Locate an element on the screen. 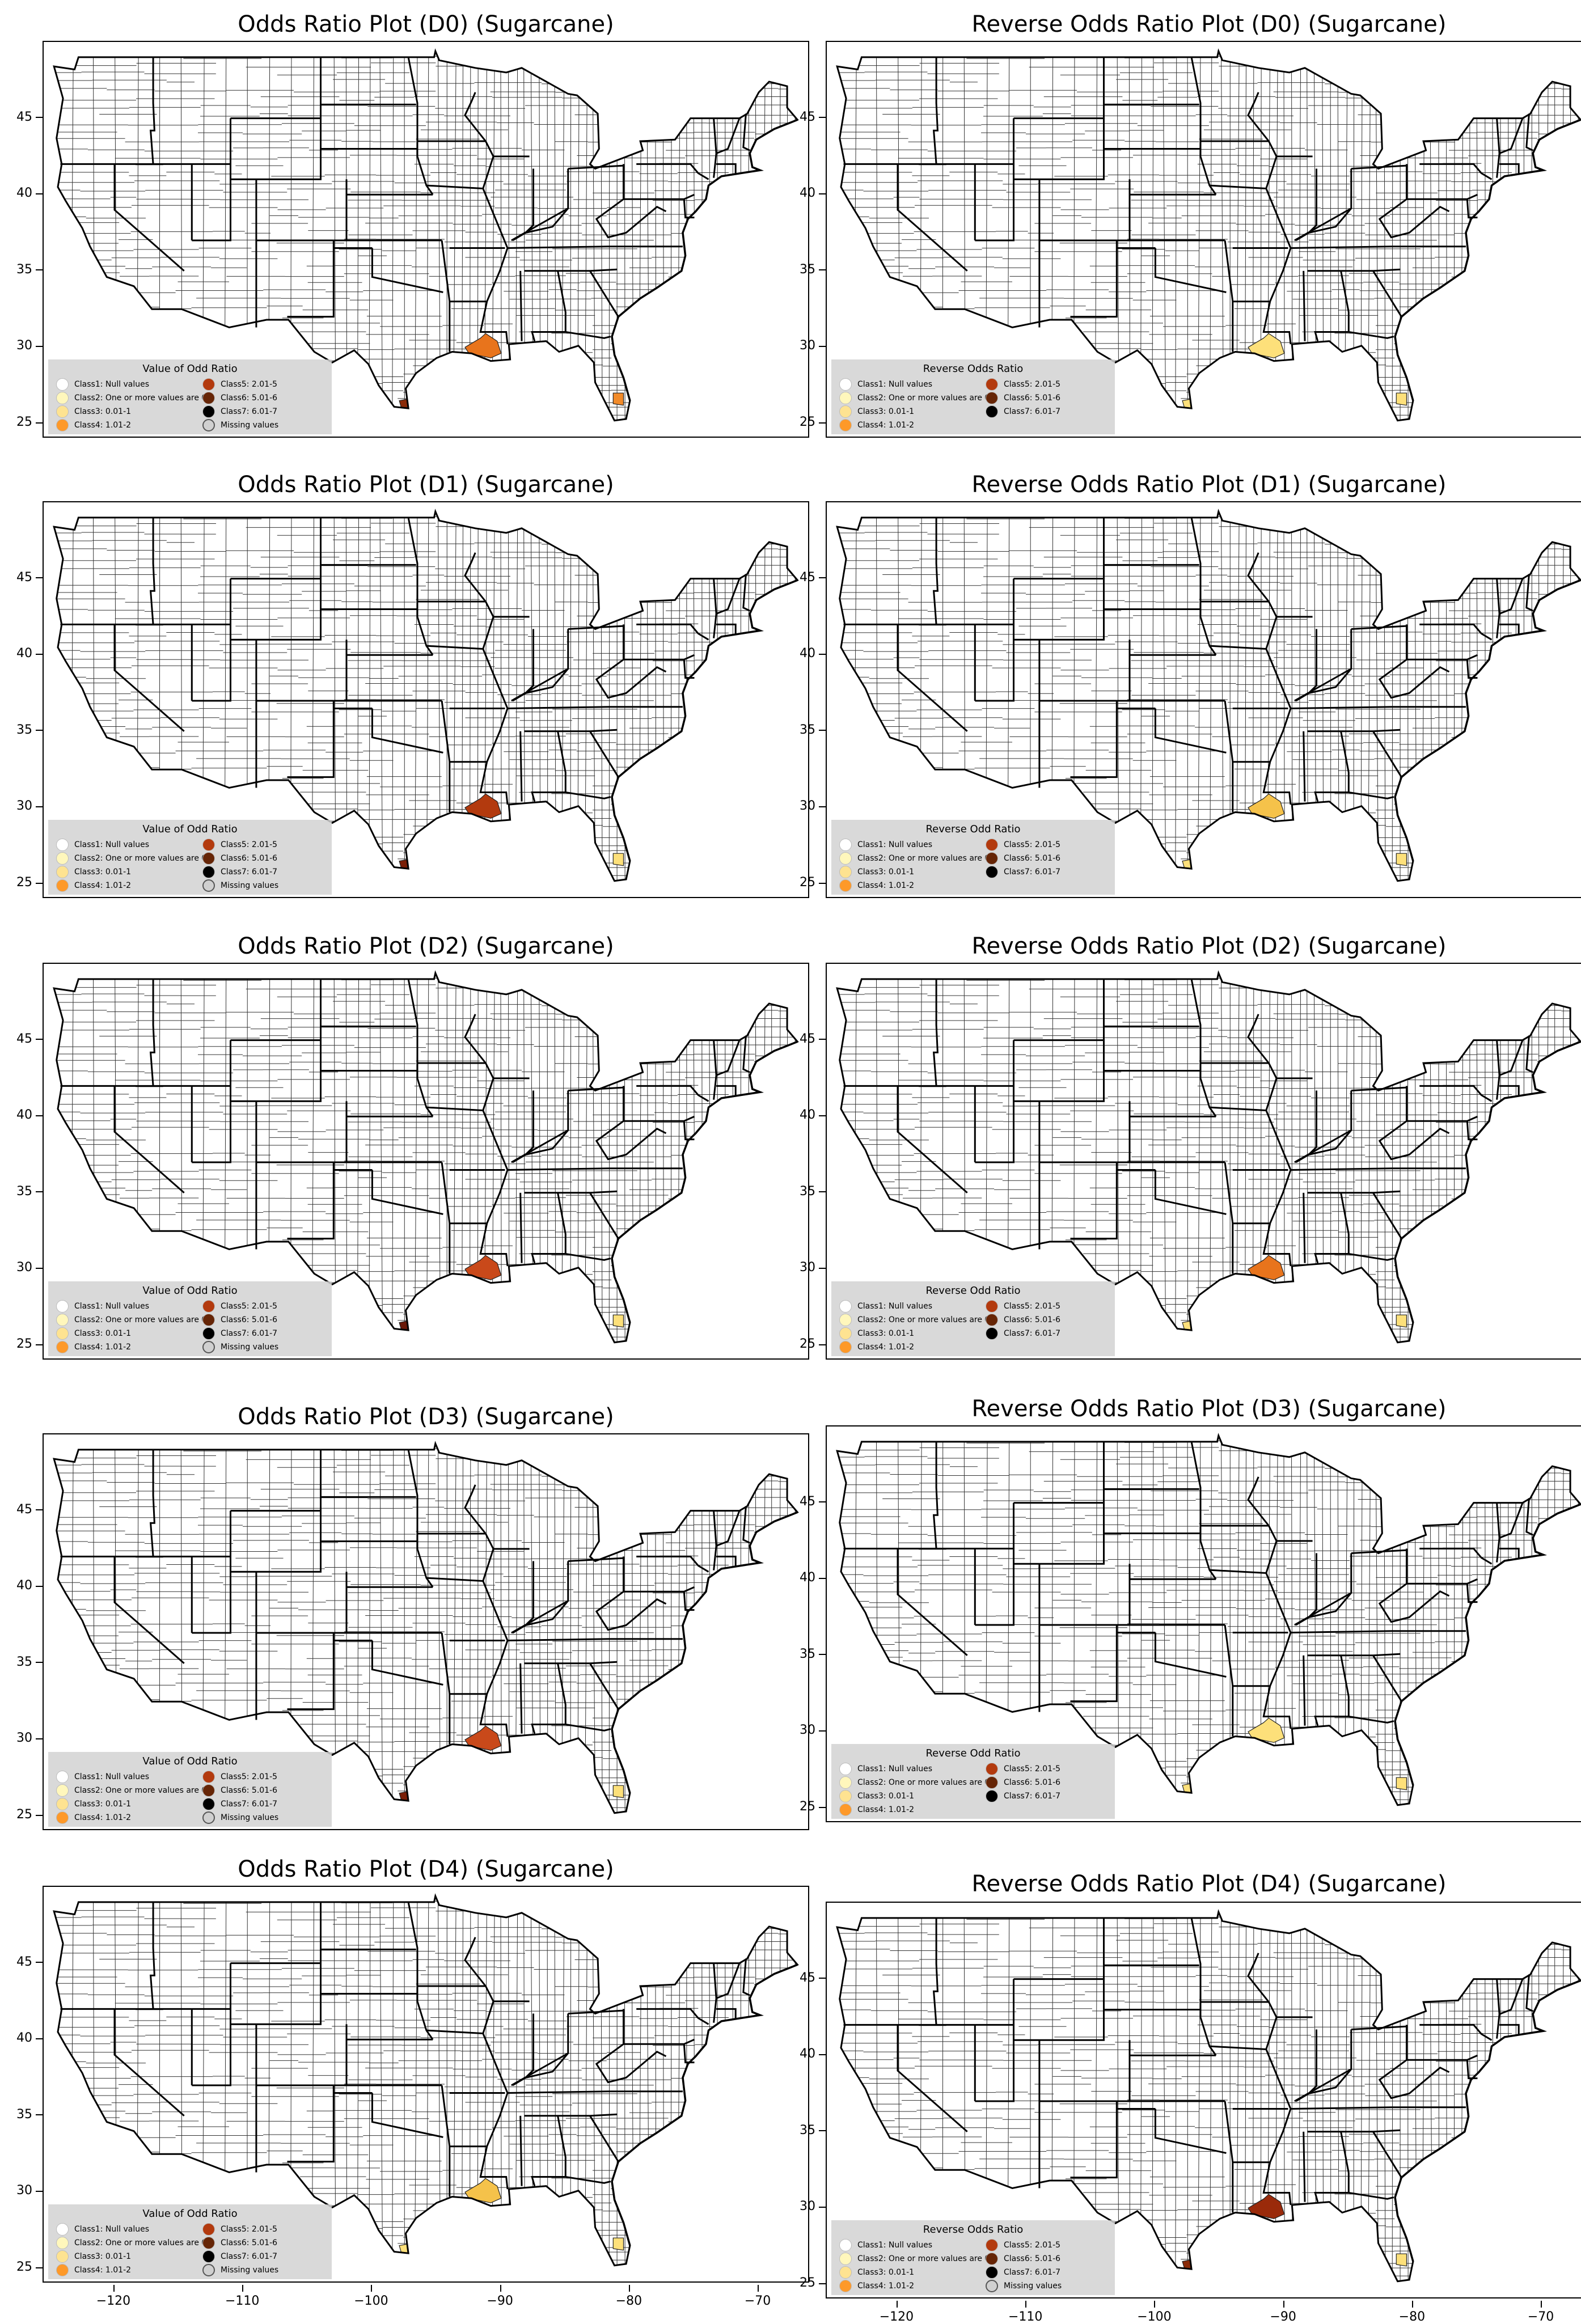  x-tick-label: −70 is located at coordinates (757, 2301).